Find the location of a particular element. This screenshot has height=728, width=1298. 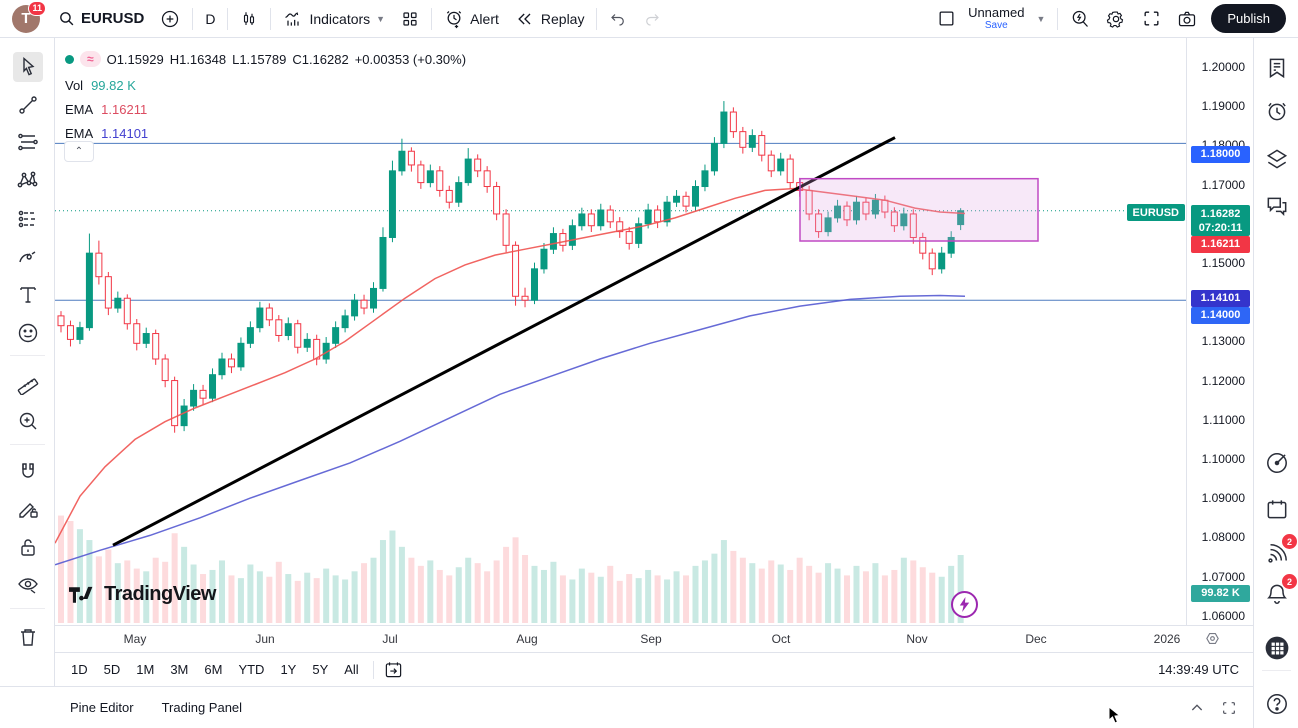

tradingview-mark-icon is located at coordinates (81, 594).